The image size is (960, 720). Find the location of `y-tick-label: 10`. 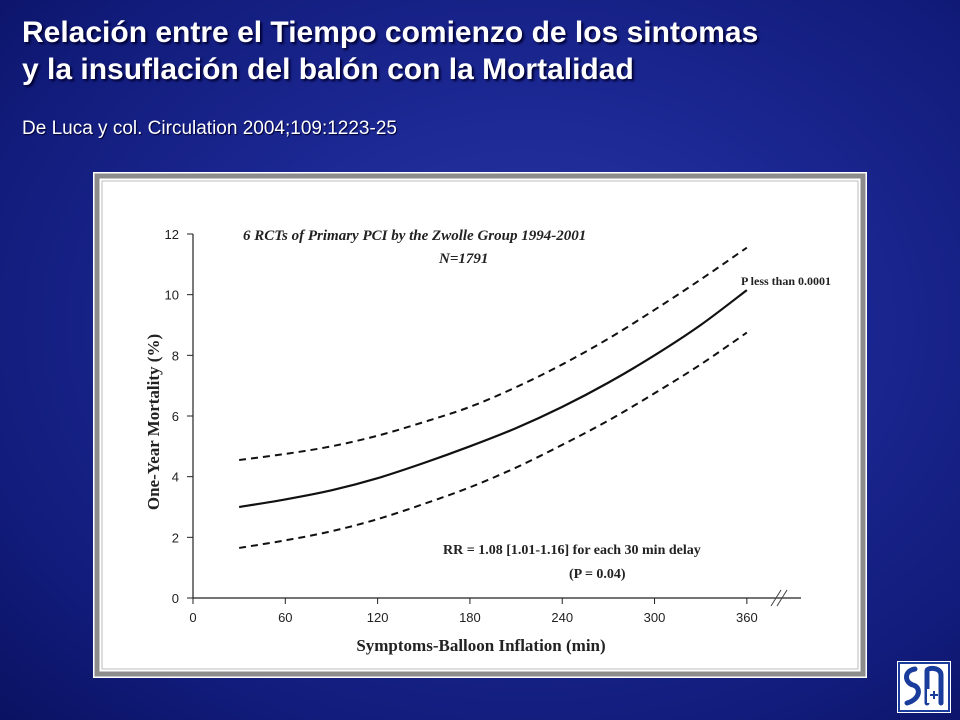

y-tick-label: 10 is located at coordinates (172, 295).